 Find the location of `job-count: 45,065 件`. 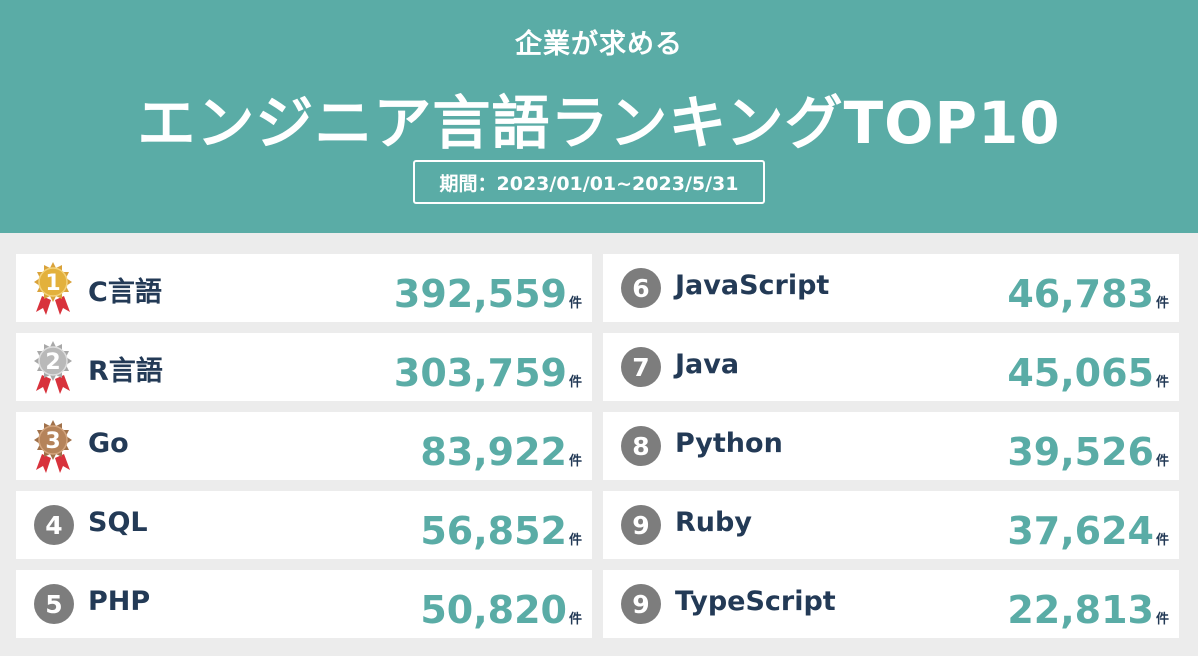

job-count: 45,065 件 is located at coordinates (1088, 373).